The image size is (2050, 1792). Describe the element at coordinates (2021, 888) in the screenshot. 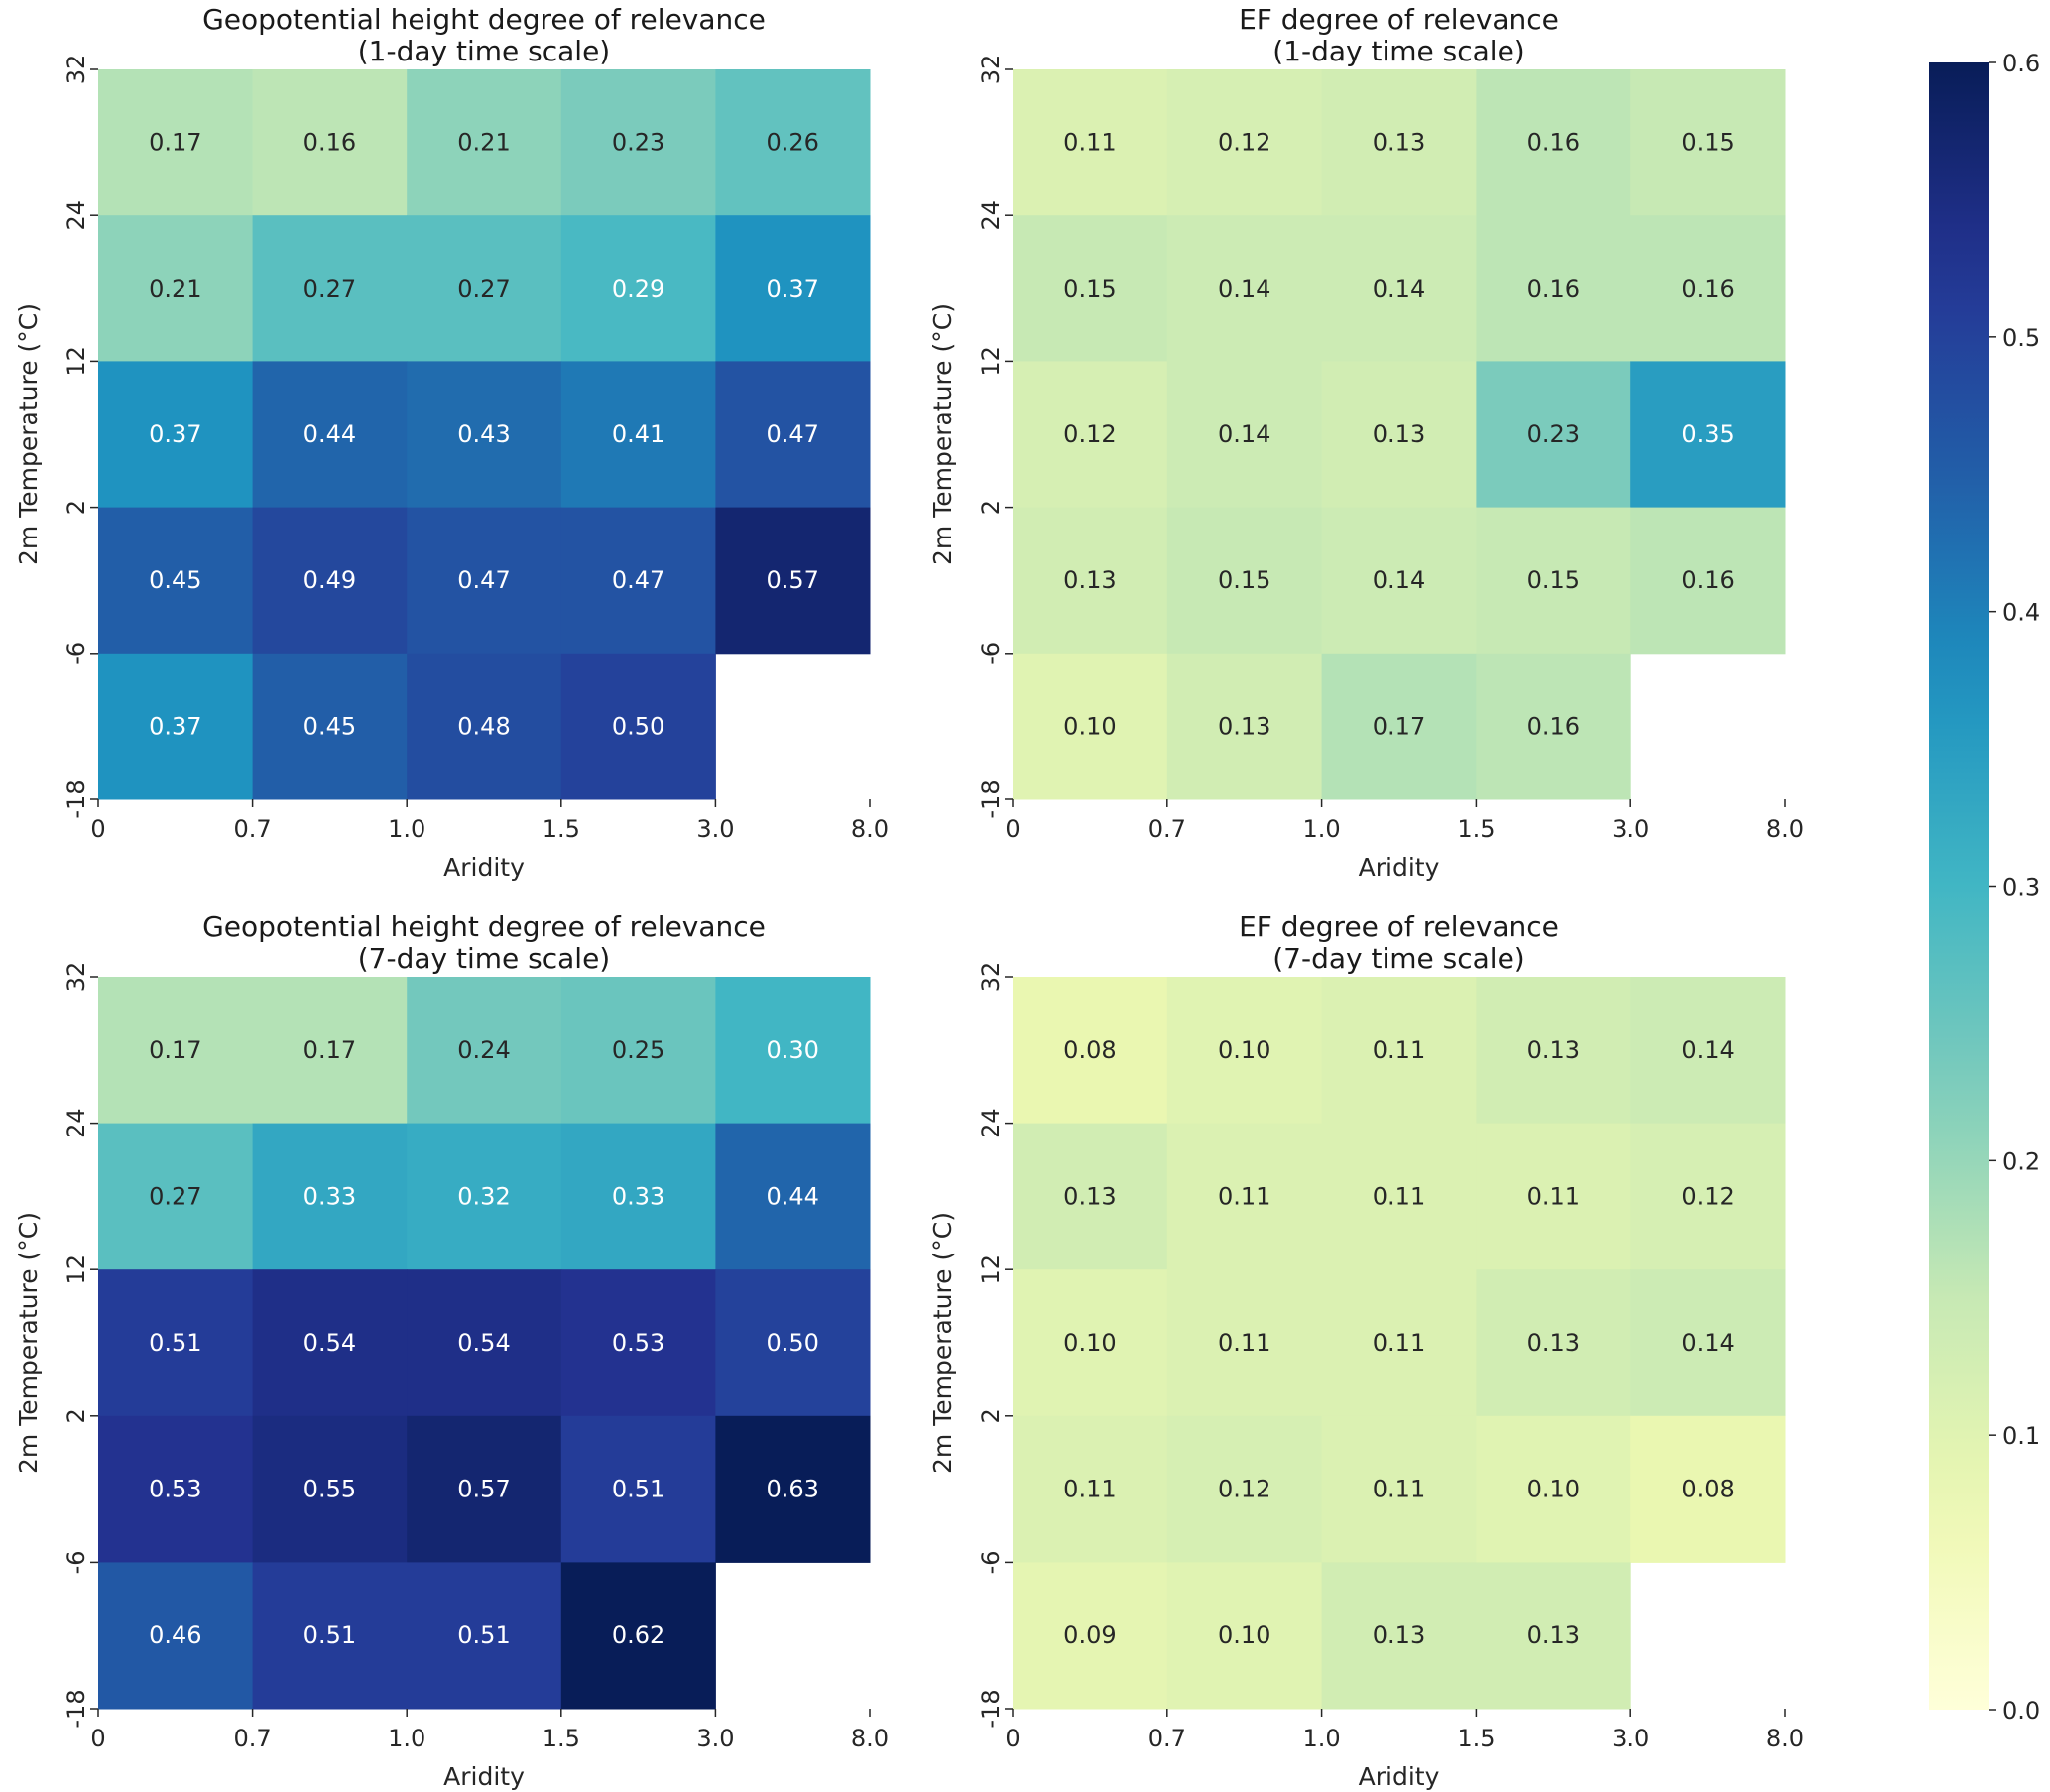

I see `colorbar-tick-label: 0.3` at that location.